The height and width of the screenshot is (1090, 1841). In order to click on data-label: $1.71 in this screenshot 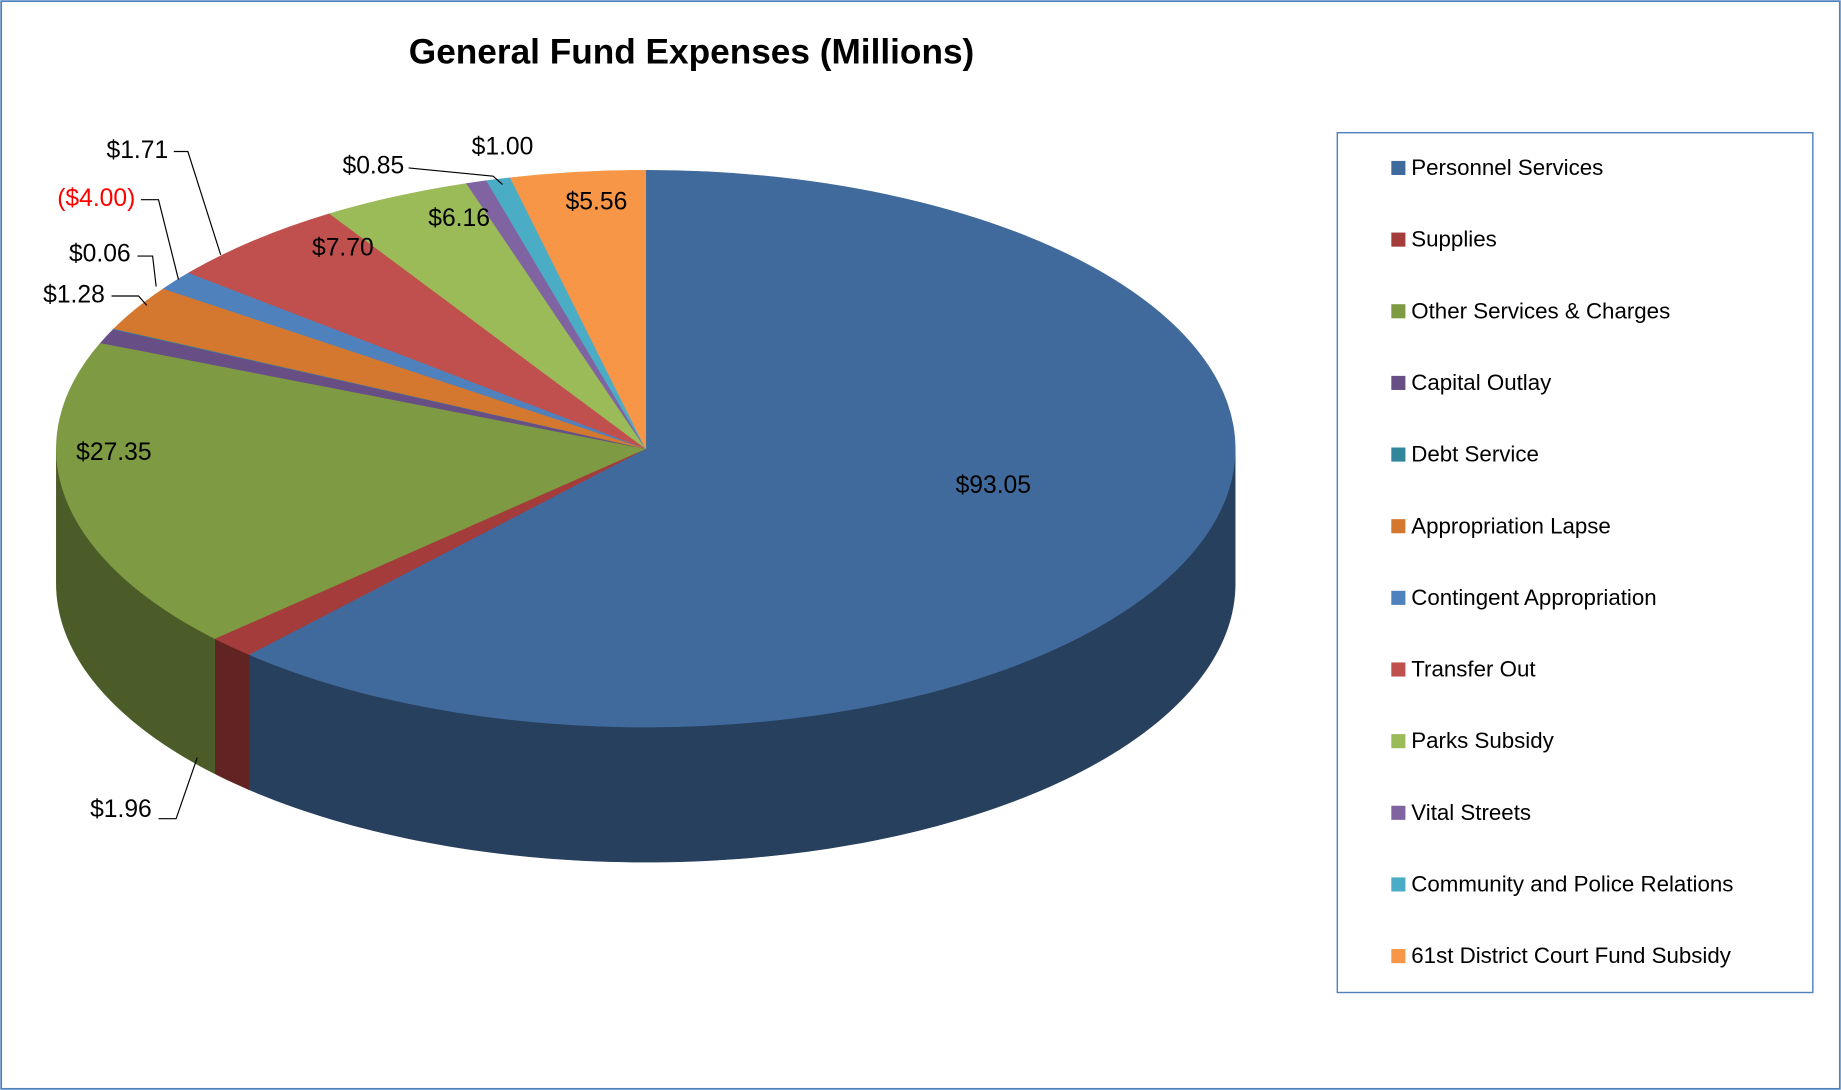, I will do `click(138, 150)`.